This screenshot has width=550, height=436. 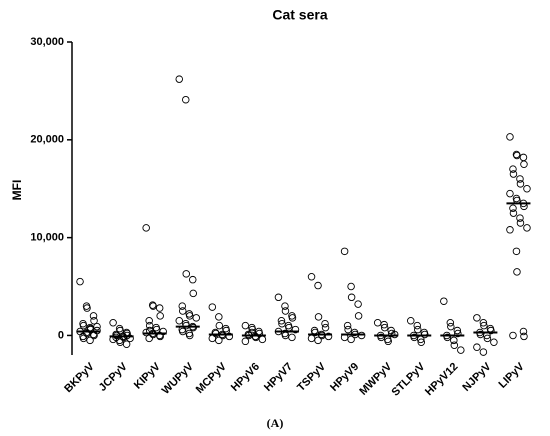 What do you see at coordinates (409, 379) in the screenshot?
I see `x-tick-label: STLPyV` at bounding box center [409, 379].